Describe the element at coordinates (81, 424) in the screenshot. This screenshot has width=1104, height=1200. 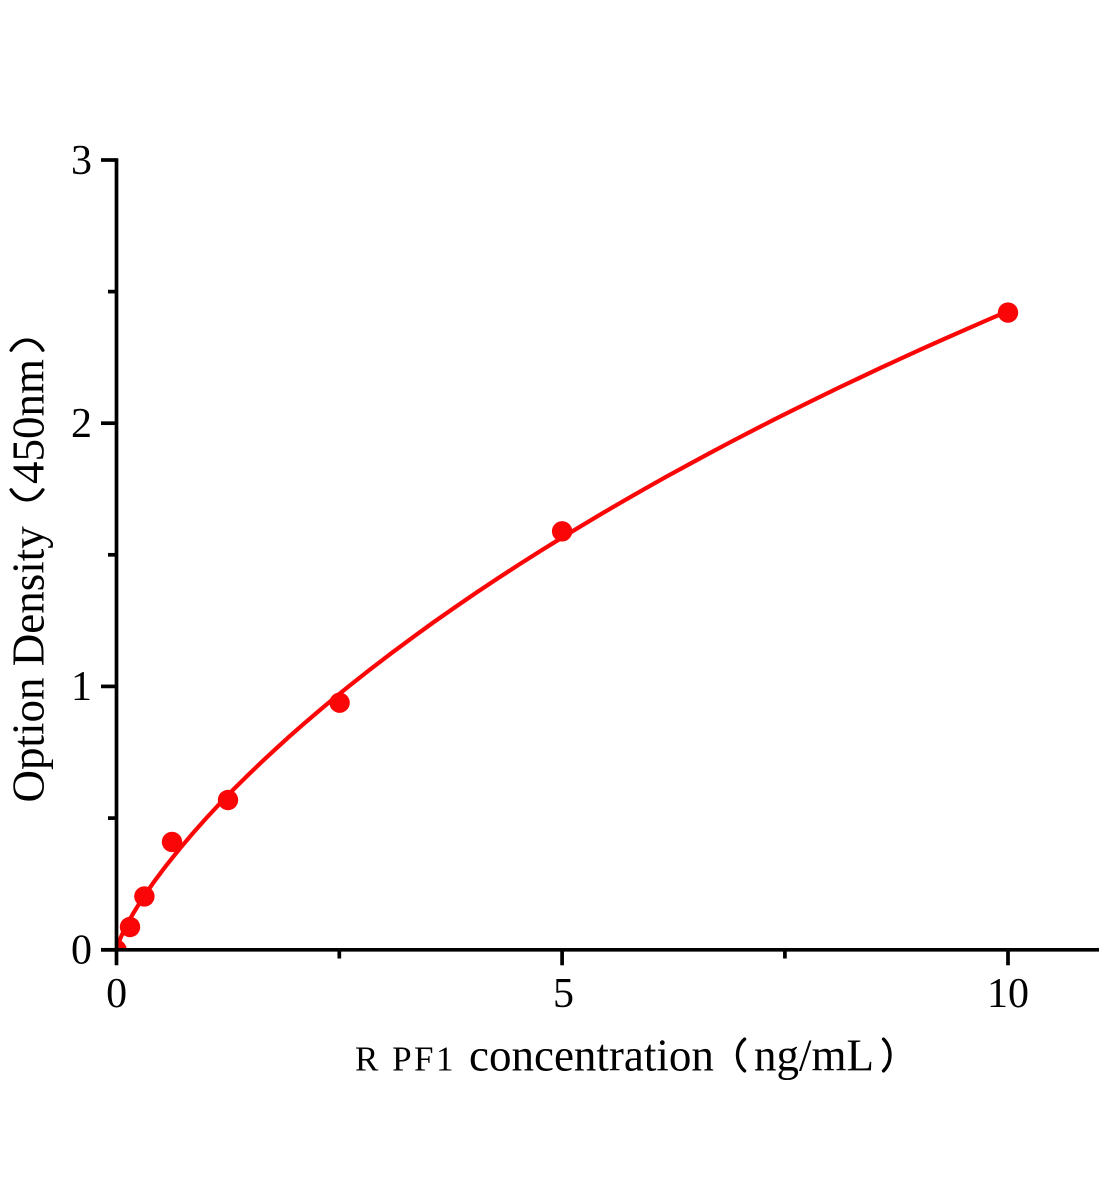
I see `svg-text: 2` at that location.